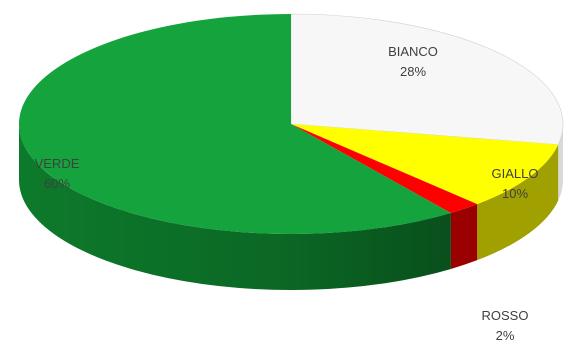 Image resolution: width=567 pixels, height=340 pixels. I want to click on slice-percent-verde: 60%, so click(57, 183).